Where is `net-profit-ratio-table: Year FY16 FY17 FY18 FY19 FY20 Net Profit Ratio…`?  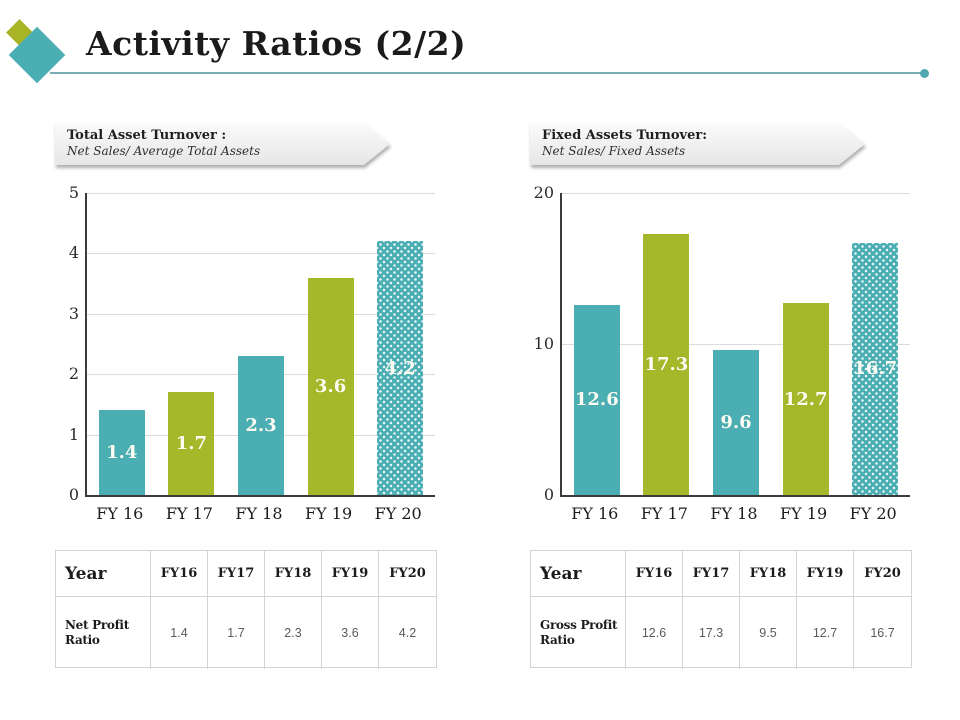
net-profit-ratio-table: Year FY16 FY17 FY18 FY19 FY20 Net Profit Ratio… is located at coordinates (246, 609).